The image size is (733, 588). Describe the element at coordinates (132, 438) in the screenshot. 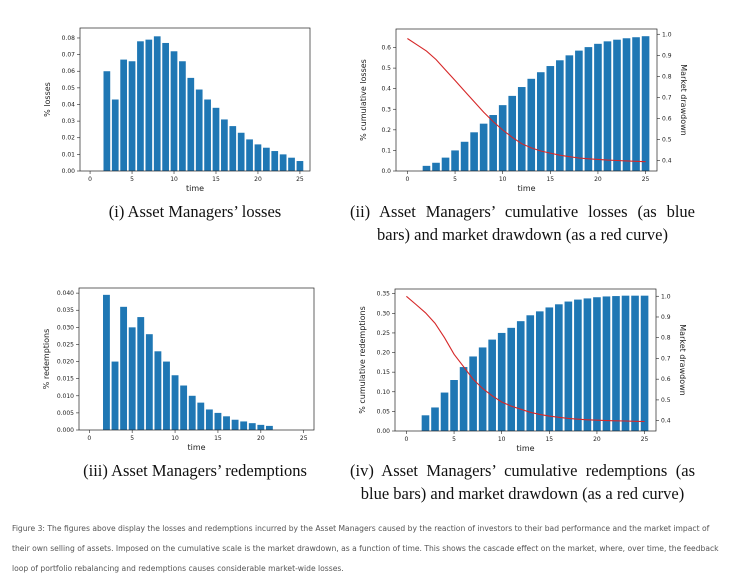

I see `p3-xtick-label: 5` at that location.